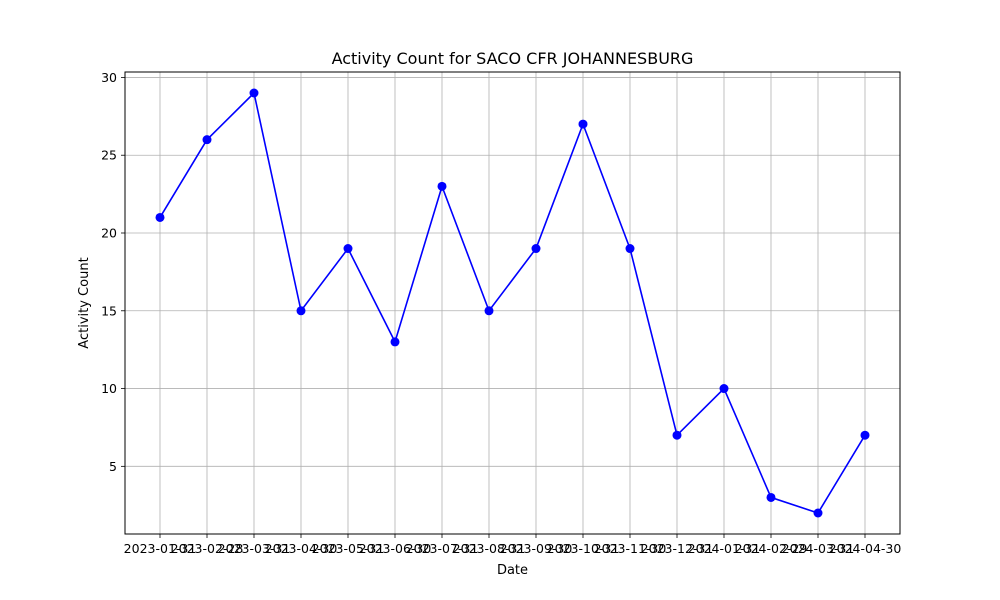  I want to click on x-tick-label: 2023-12-31, so click(677, 548).